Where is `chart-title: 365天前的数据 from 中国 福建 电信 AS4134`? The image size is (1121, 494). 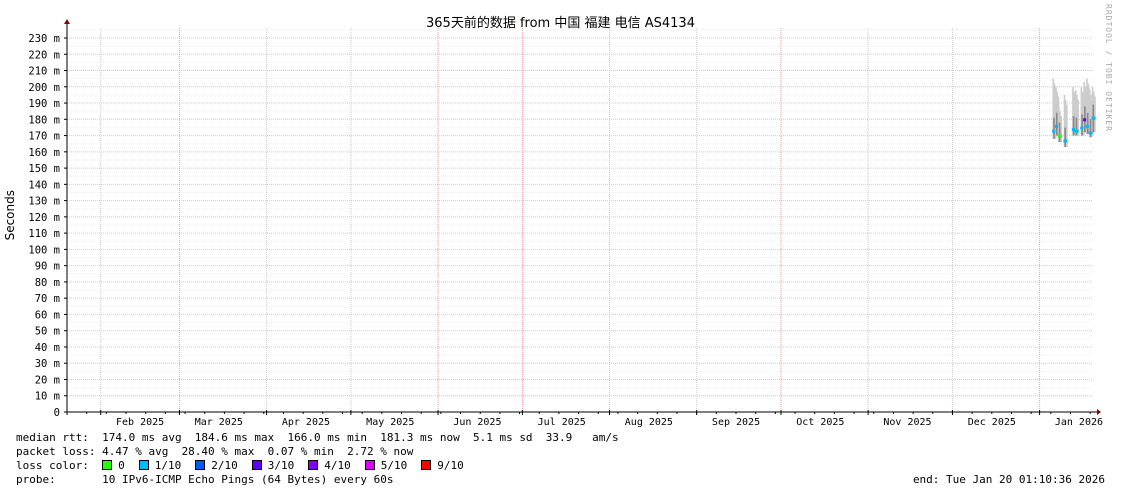 chart-title: 365天前的数据 from 中国 福建 电信 AS4134 is located at coordinates (560, 23).